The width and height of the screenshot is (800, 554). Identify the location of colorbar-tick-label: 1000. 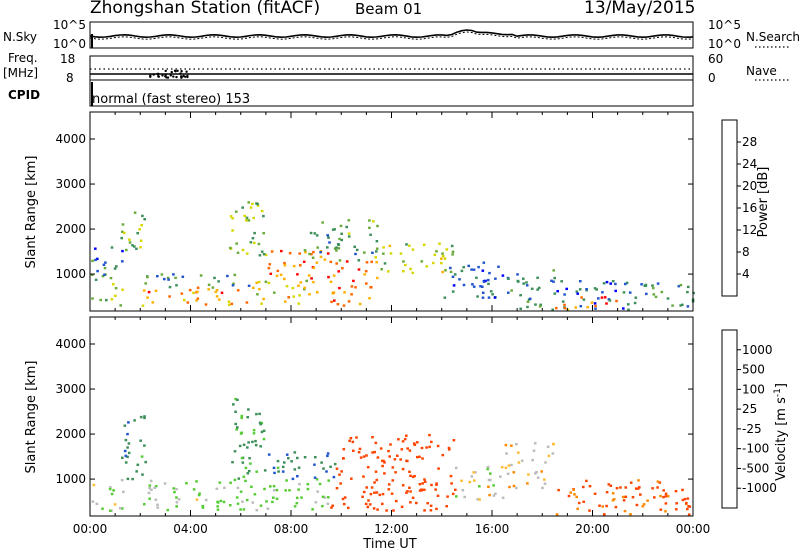
(757, 350).